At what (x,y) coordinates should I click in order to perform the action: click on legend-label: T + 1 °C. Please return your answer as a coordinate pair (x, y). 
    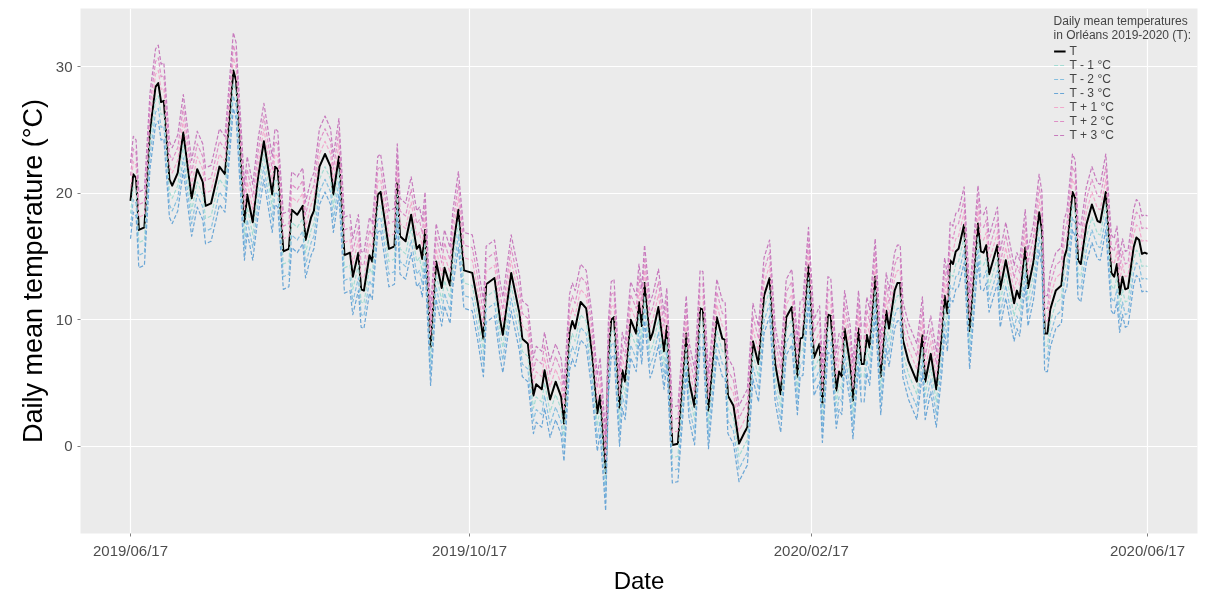
    Looking at the image, I should click on (1091, 107).